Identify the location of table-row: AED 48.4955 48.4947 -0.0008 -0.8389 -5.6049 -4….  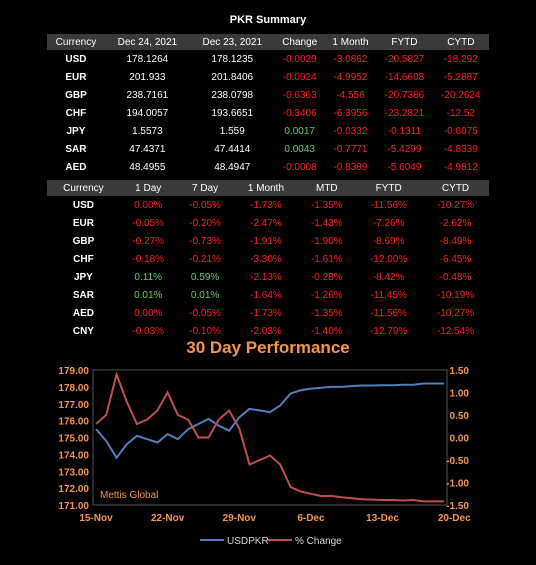
(268, 167).